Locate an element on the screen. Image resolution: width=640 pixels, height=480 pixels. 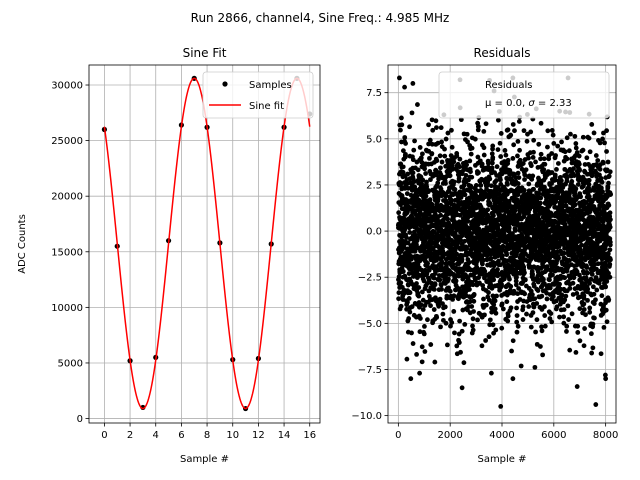
sine-fit-xtick-label: 16 is located at coordinates (309, 435).